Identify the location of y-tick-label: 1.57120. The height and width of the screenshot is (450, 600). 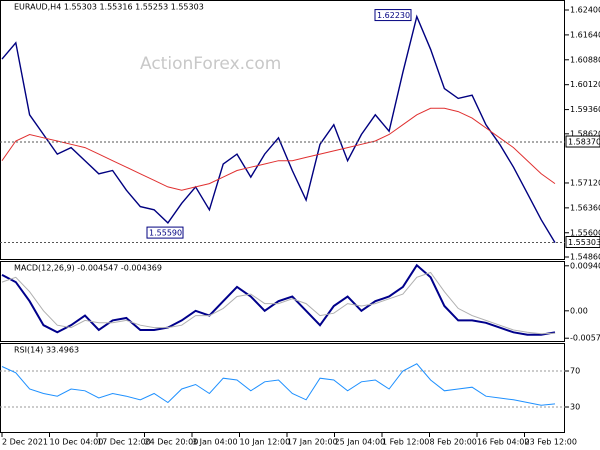
(585, 182).